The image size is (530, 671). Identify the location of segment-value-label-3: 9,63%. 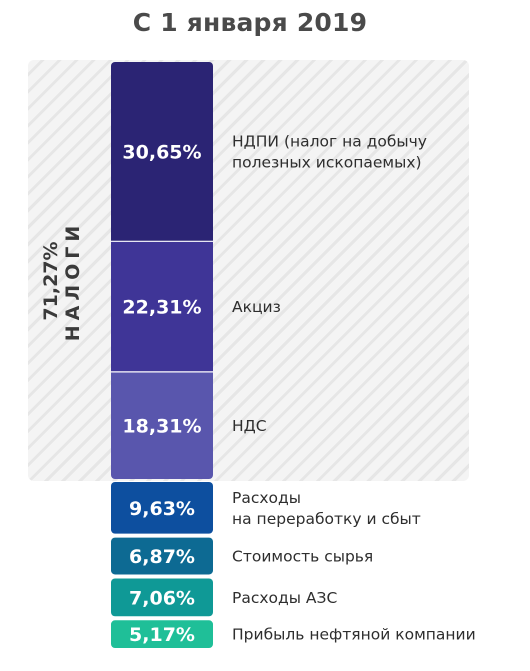
(162, 509).